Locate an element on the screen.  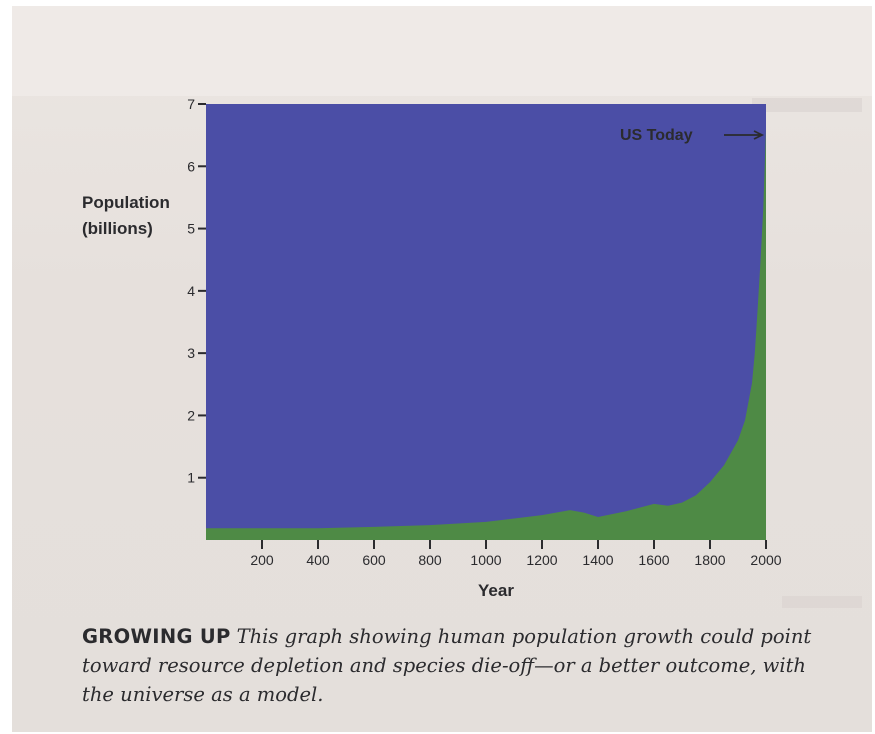
arrow-right-icon is located at coordinates (744, 135).